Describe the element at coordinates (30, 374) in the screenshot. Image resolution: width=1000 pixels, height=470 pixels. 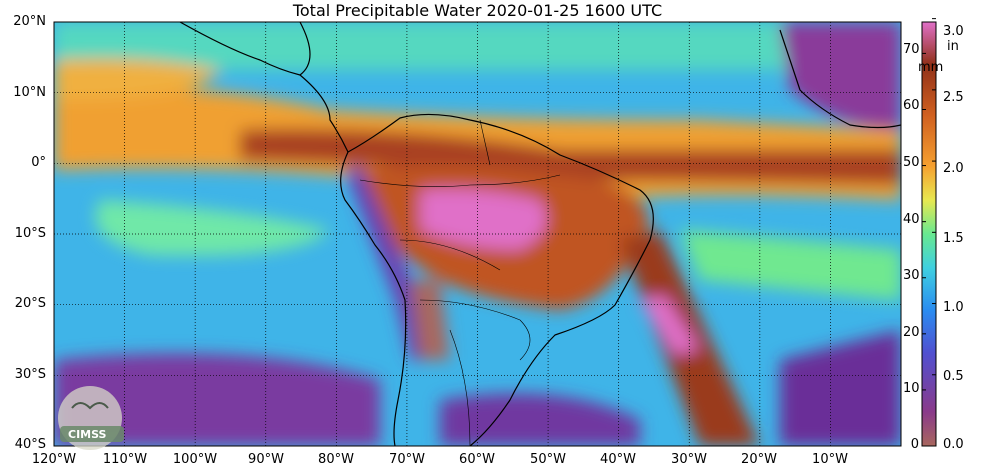
I see `lat-label: 30°S` at that location.